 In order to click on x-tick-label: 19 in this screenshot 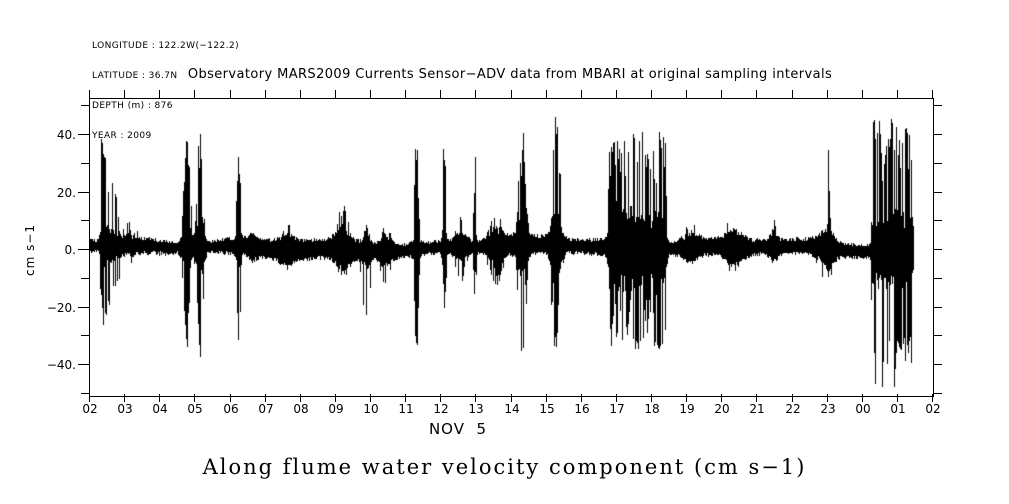, I will do `click(687, 409)`.